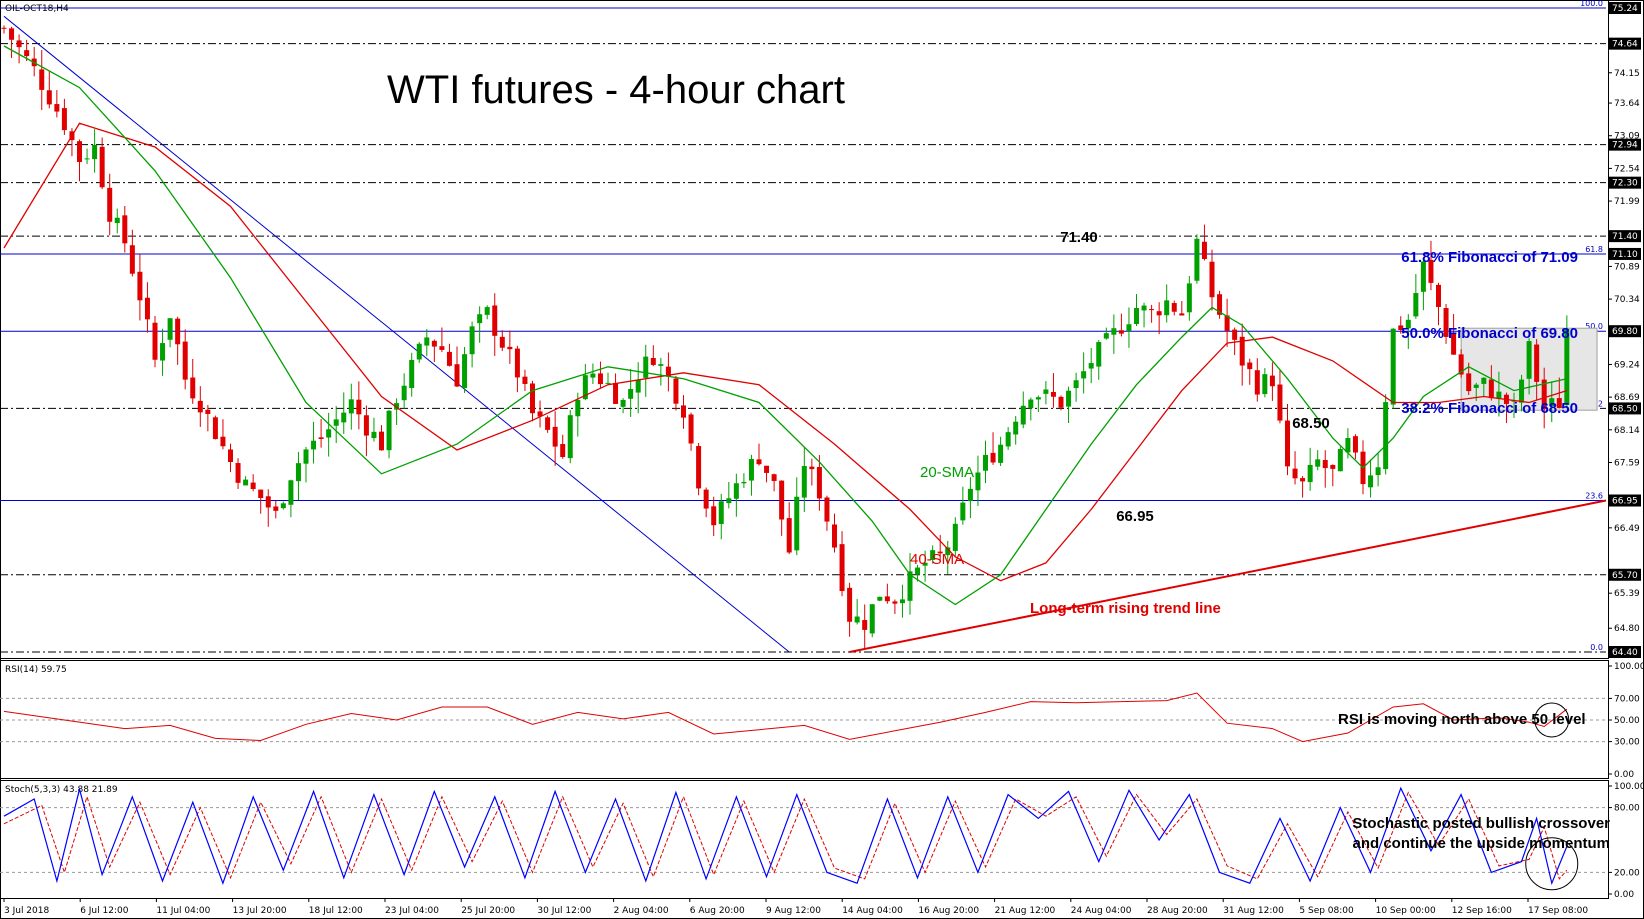  I want to click on chart-title: WTI futures - 4-hour chart, so click(616, 90).